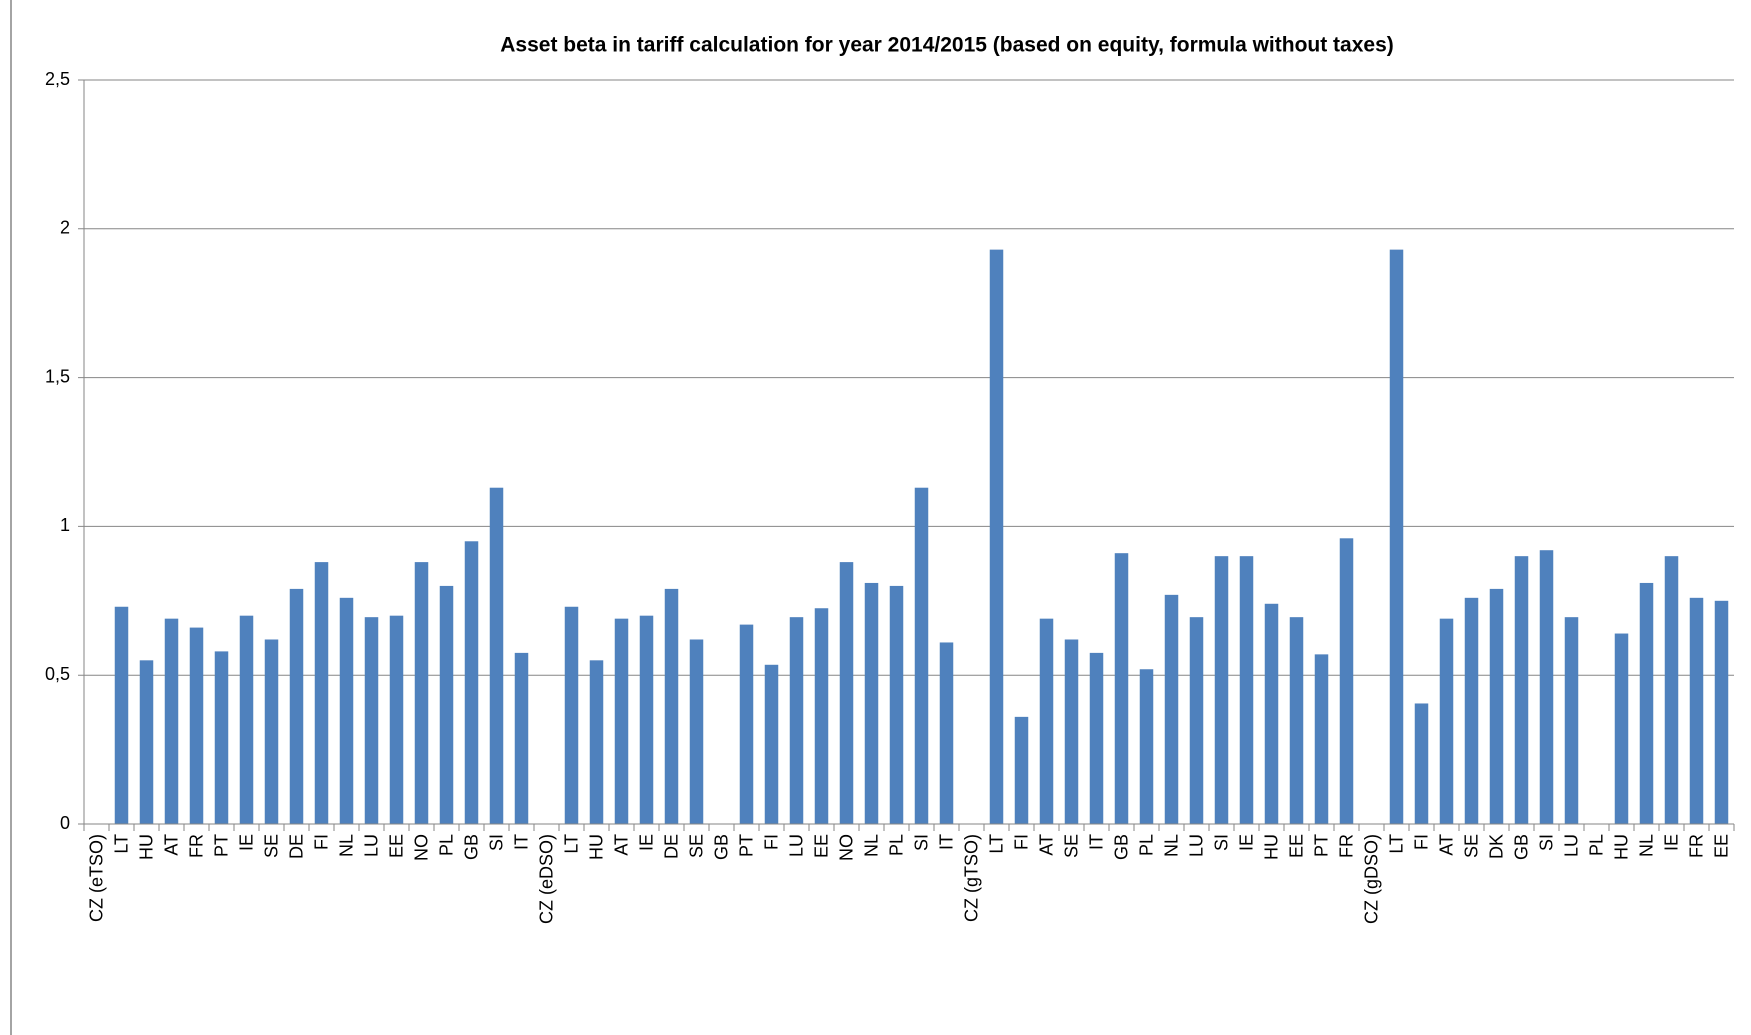 This screenshot has width=1751, height=1035. Describe the element at coordinates (1497, 846) in the screenshot. I see `x-tick-label: DK` at that location.